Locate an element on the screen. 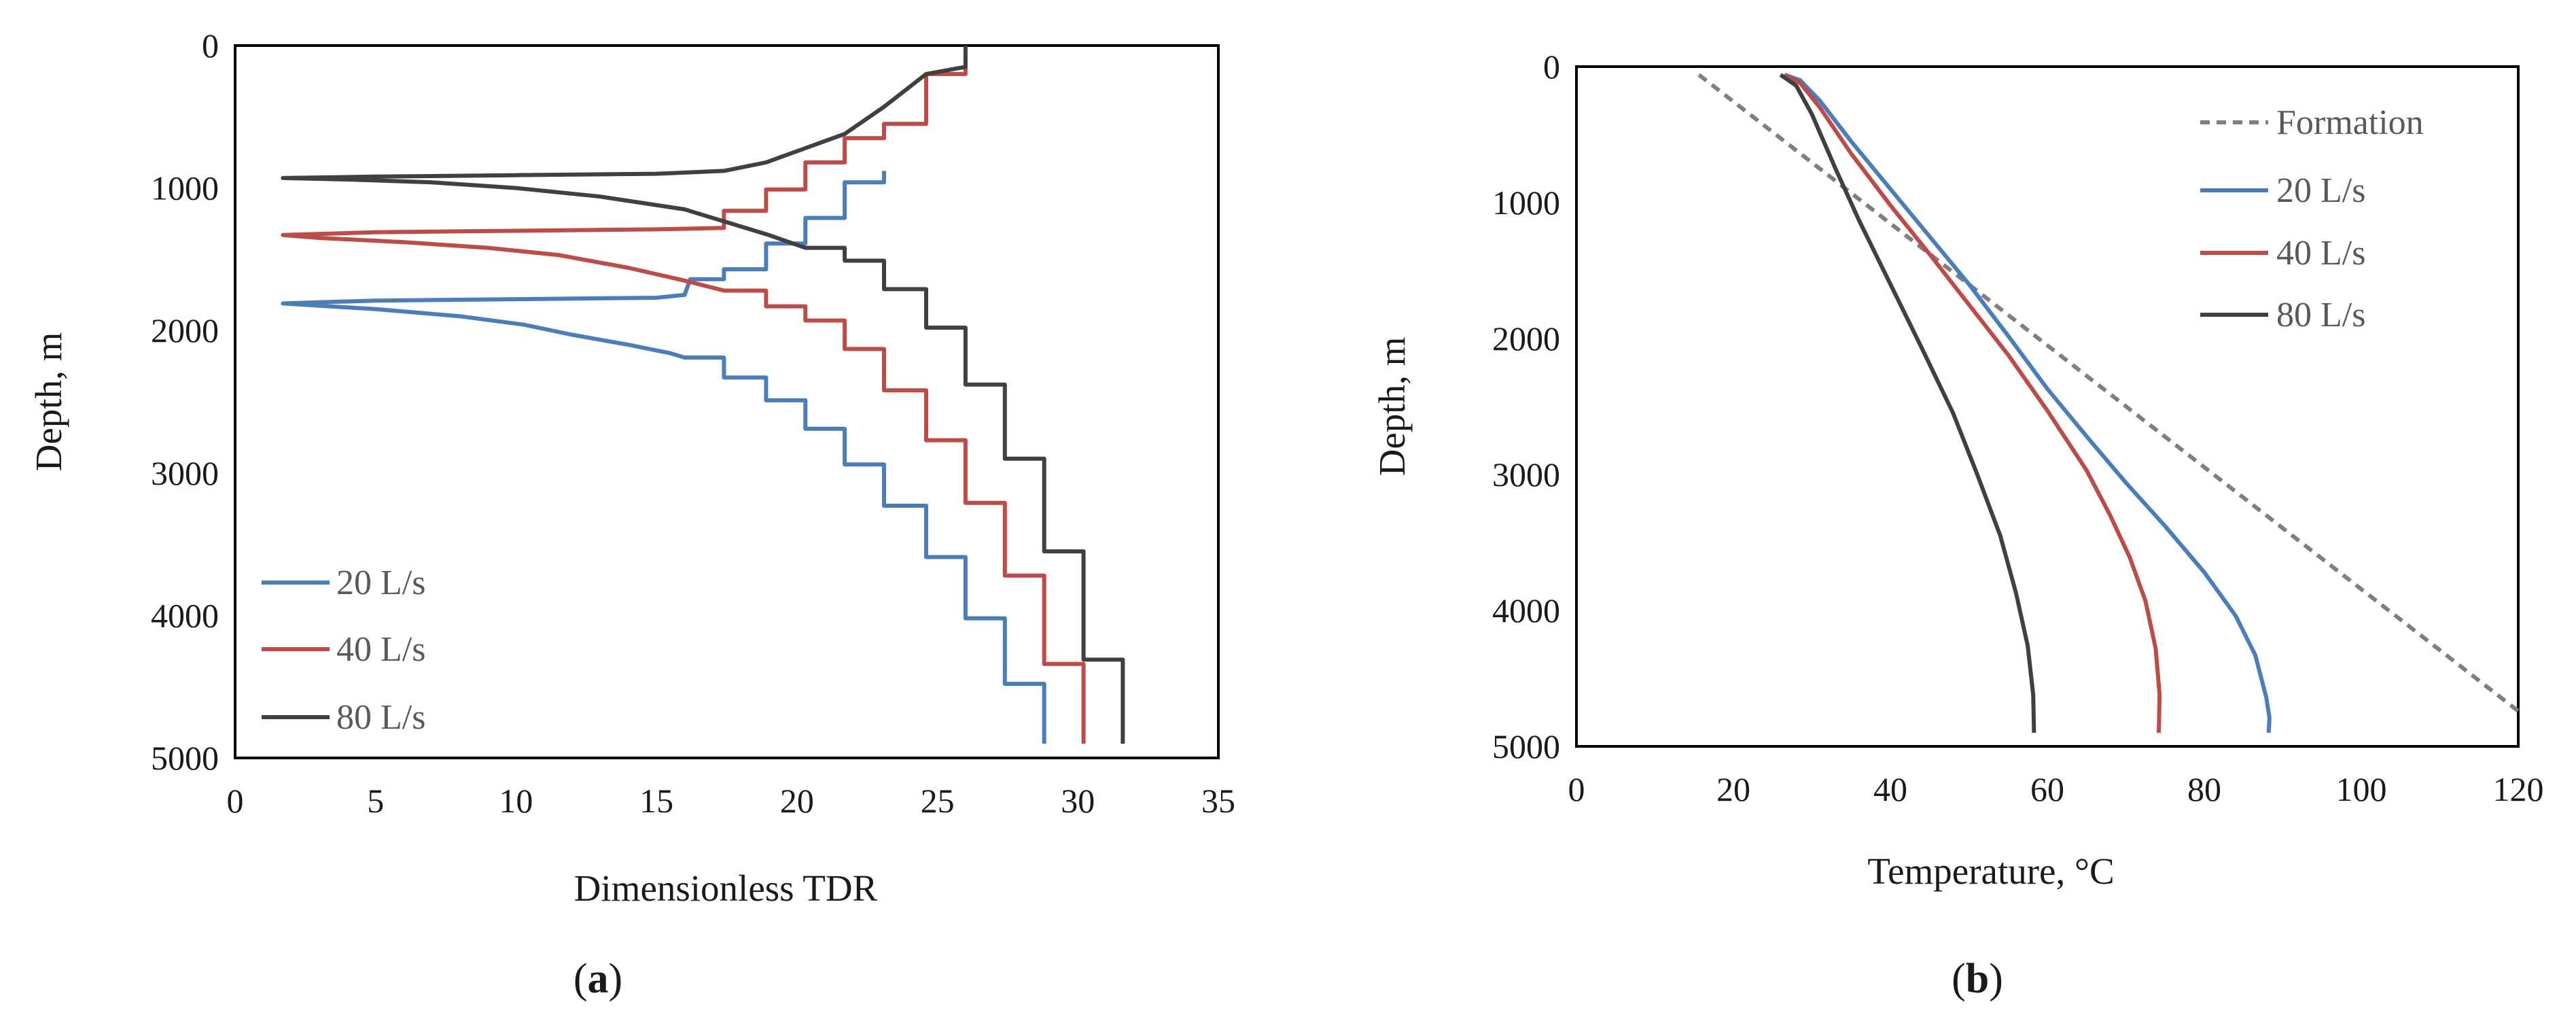 The height and width of the screenshot is (1021, 2576). caption-b-open: ( is located at coordinates (1959, 979).